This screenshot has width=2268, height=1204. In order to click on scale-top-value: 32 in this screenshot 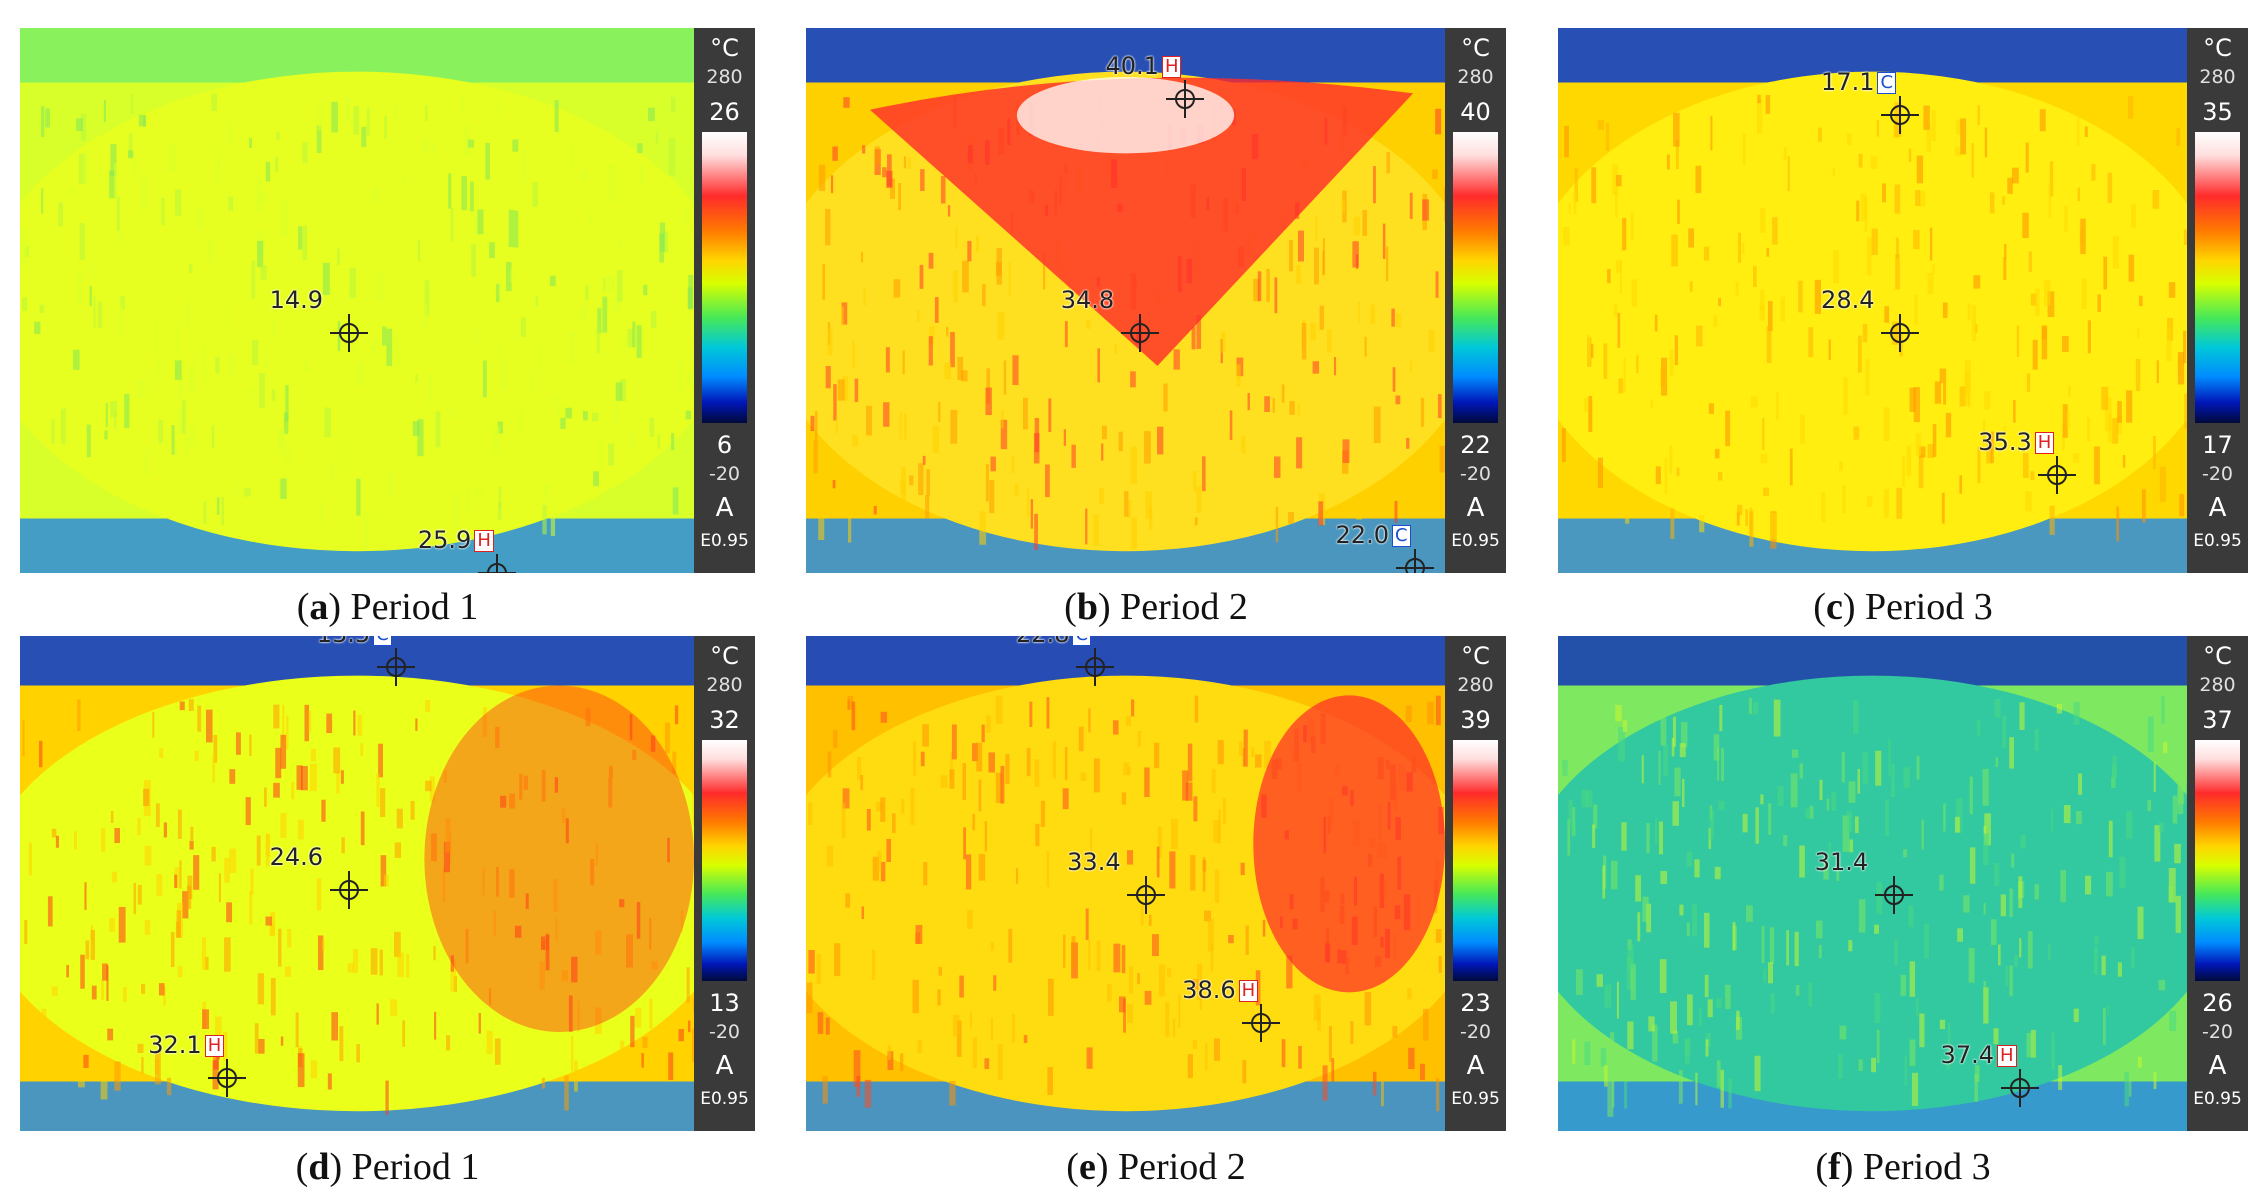, I will do `click(724, 720)`.